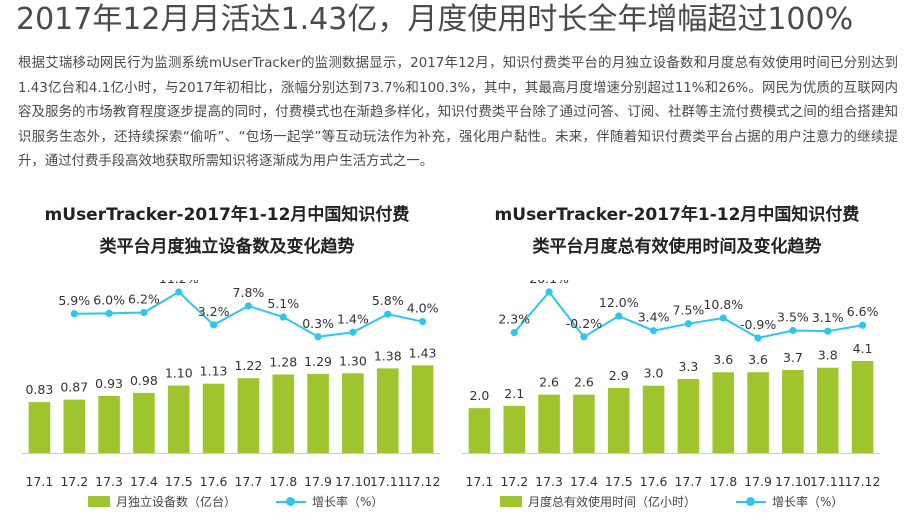 The image size is (914, 513). What do you see at coordinates (677, 247) in the screenshot?
I see `right-chart-title-line2: 类平台月度总有效使用时间及变化趋势` at bounding box center [677, 247].